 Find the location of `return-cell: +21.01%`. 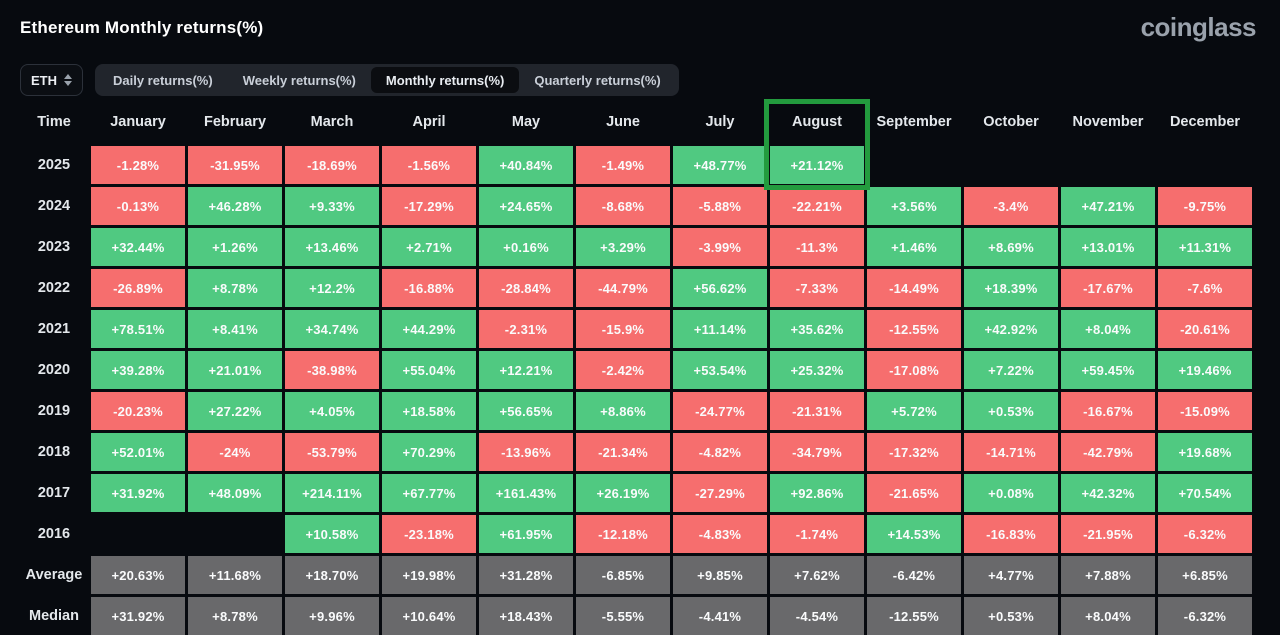

return-cell: +21.01% is located at coordinates (235, 370).